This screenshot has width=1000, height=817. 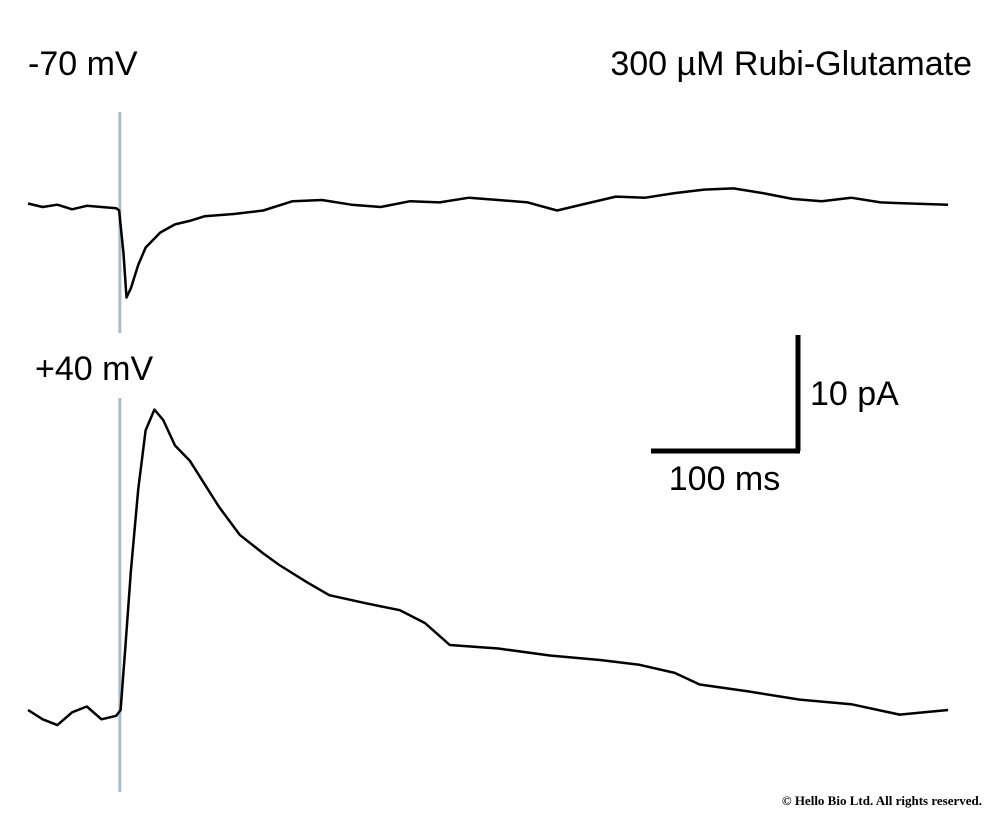 What do you see at coordinates (854, 394) in the screenshot?
I see `scale-bar-current-label: 10 pA` at bounding box center [854, 394].